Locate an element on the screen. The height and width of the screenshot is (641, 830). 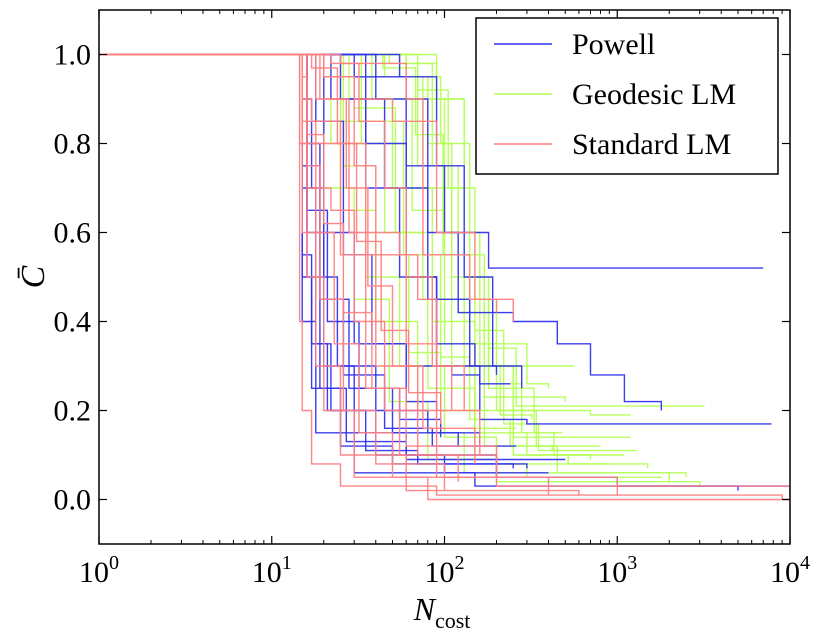
x-tick-exp: 0 is located at coordinates (114, 563).